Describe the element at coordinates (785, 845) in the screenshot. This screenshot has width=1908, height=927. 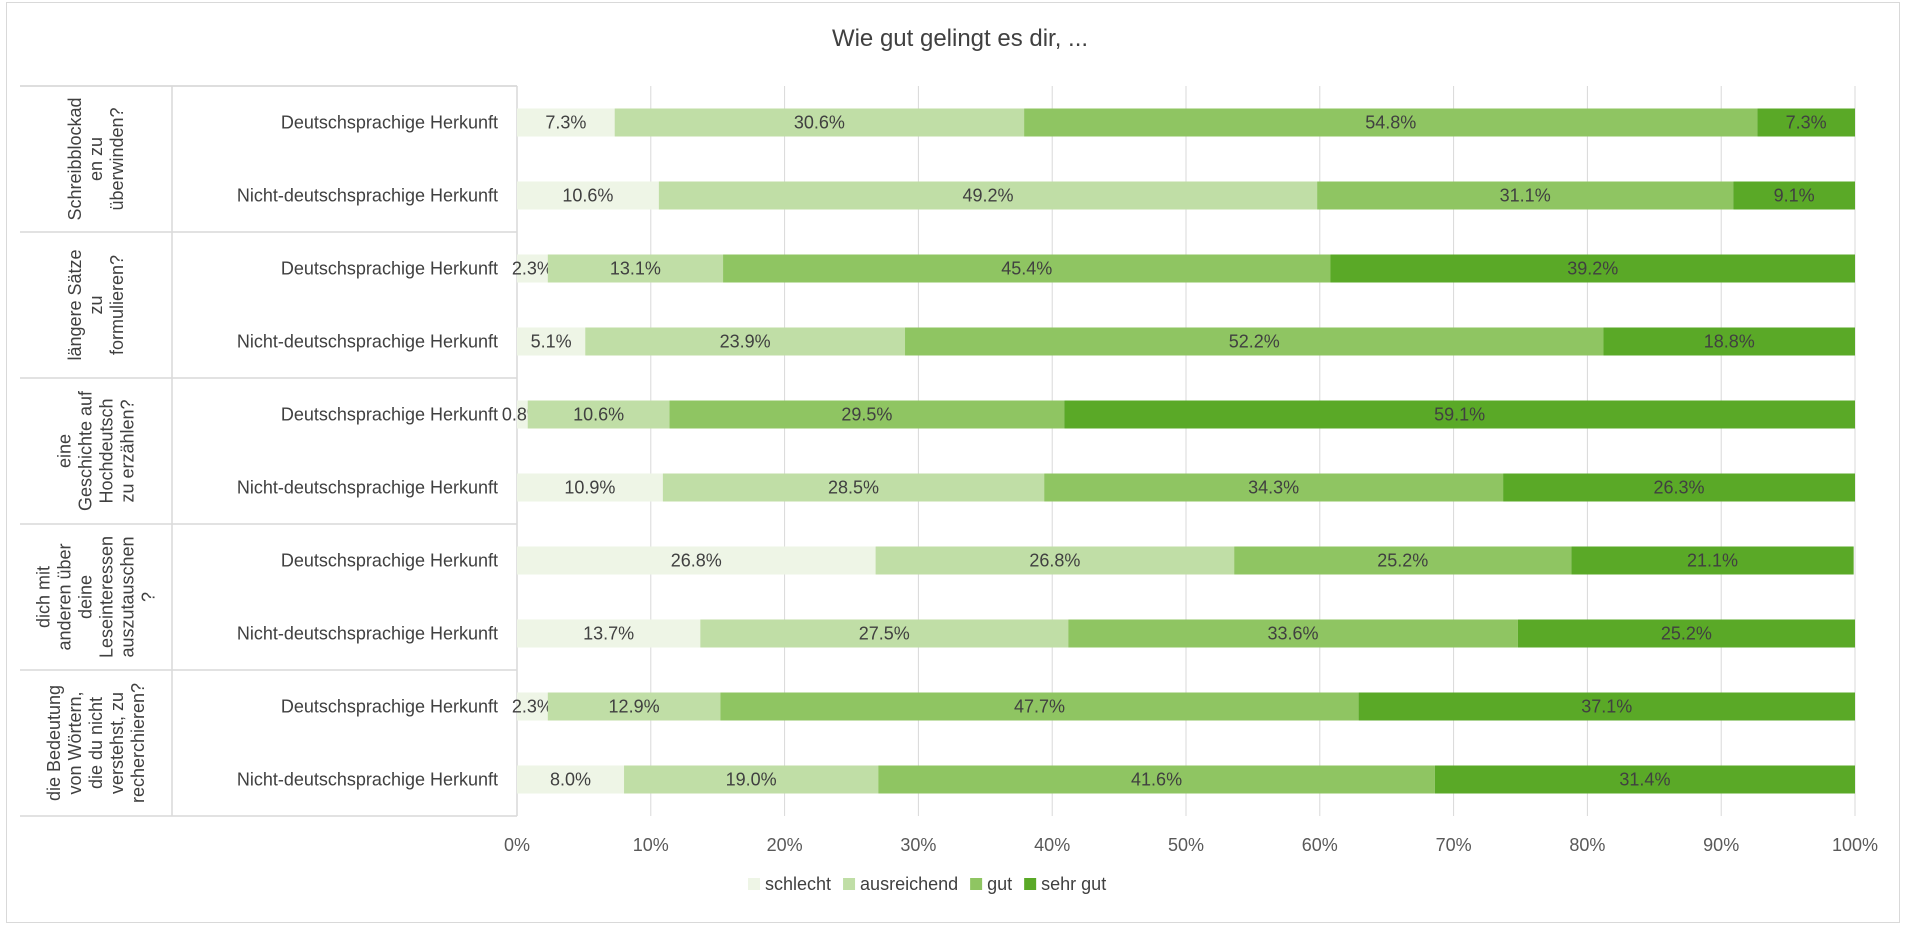
I see `x-tick-label: 20%` at that location.